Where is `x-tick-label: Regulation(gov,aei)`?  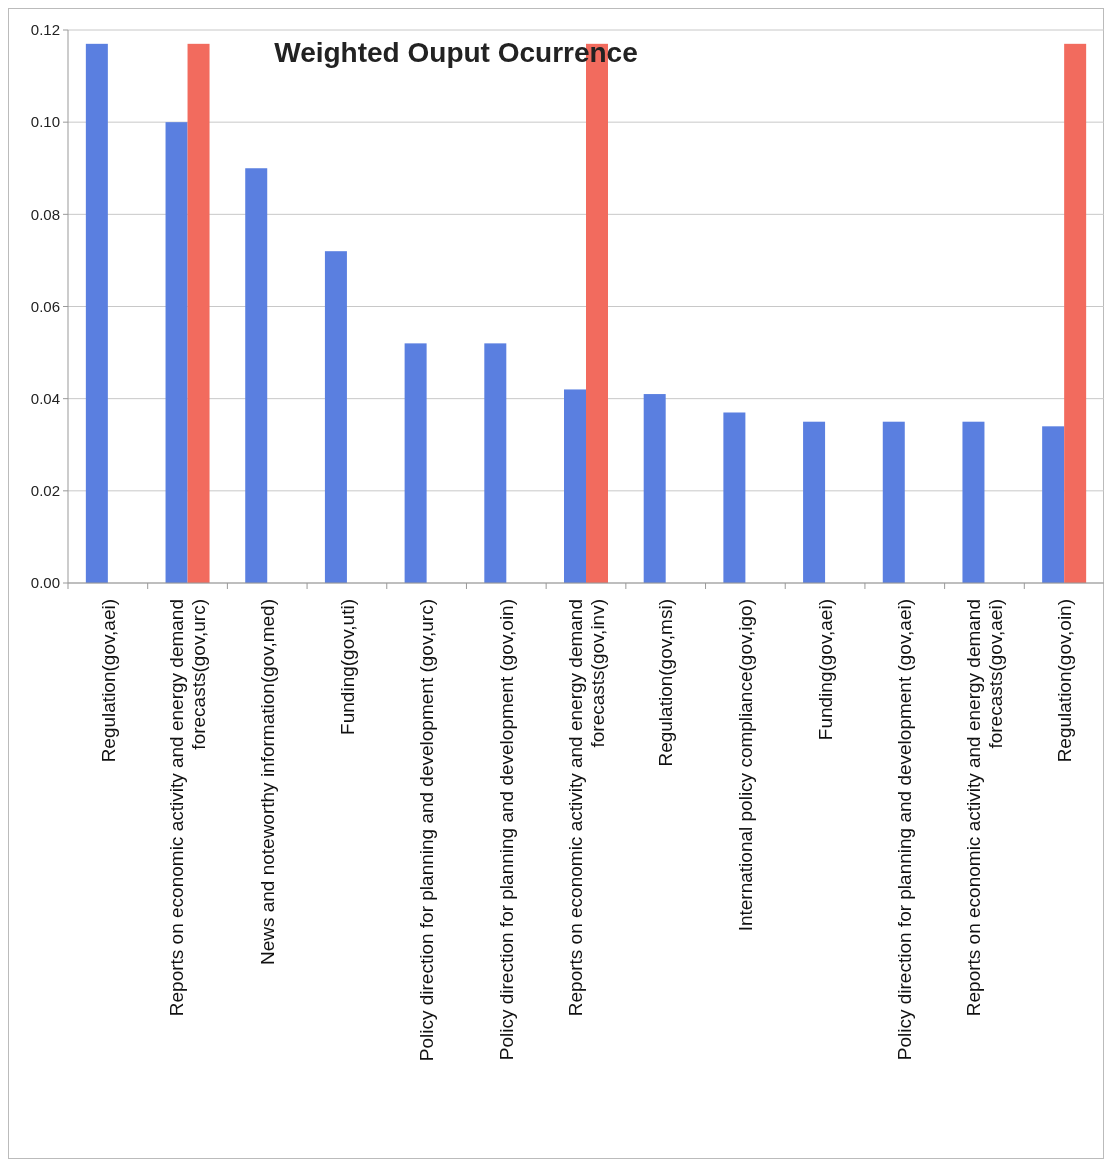
x-tick-label: Regulation(gov,aei) is located at coordinates (108, 681).